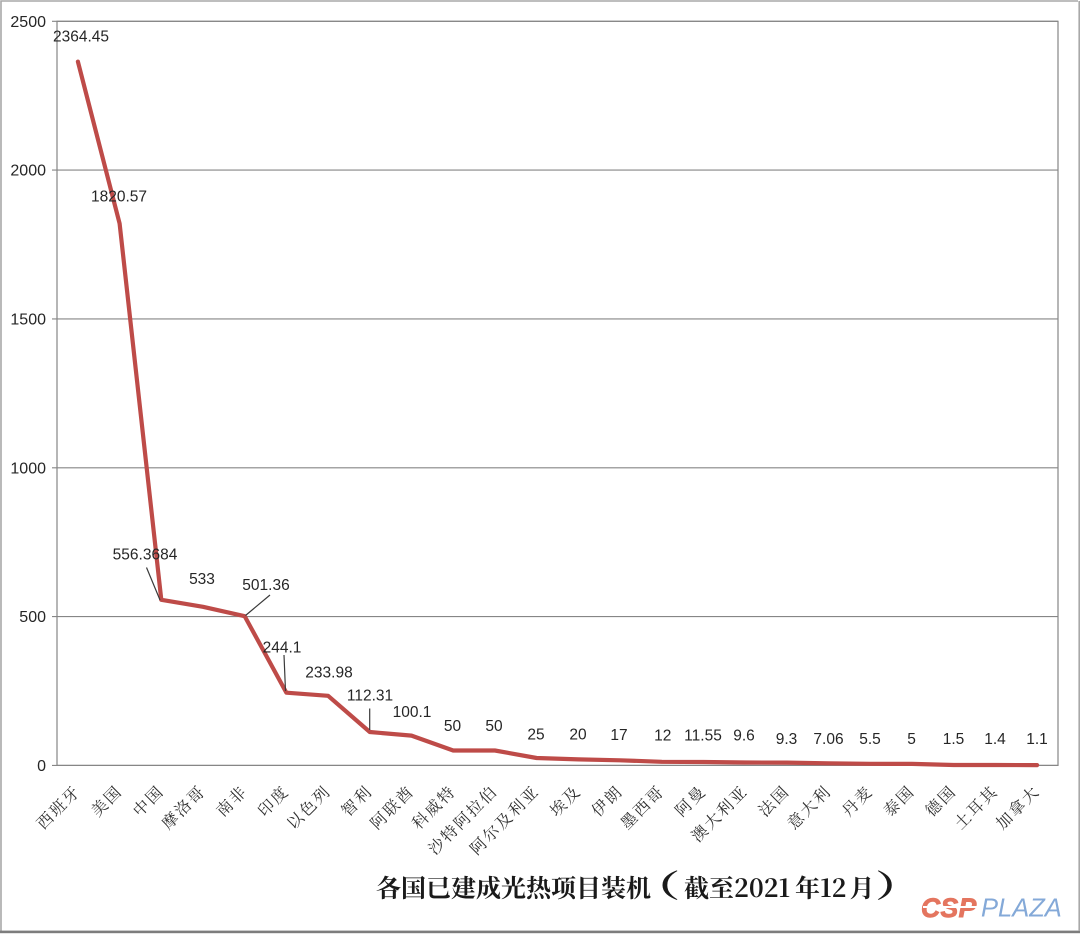 This screenshot has width=1080, height=939. I want to click on svg-text: 9.6, so click(744, 735).